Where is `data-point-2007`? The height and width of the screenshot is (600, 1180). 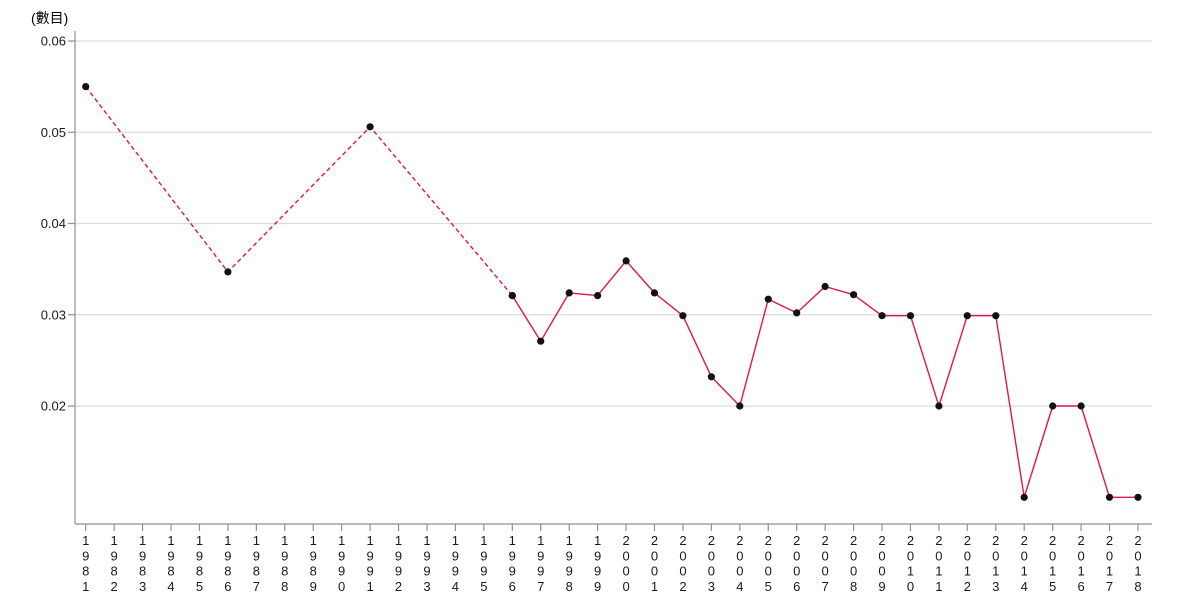
data-point-2007 is located at coordinates (825, 286).